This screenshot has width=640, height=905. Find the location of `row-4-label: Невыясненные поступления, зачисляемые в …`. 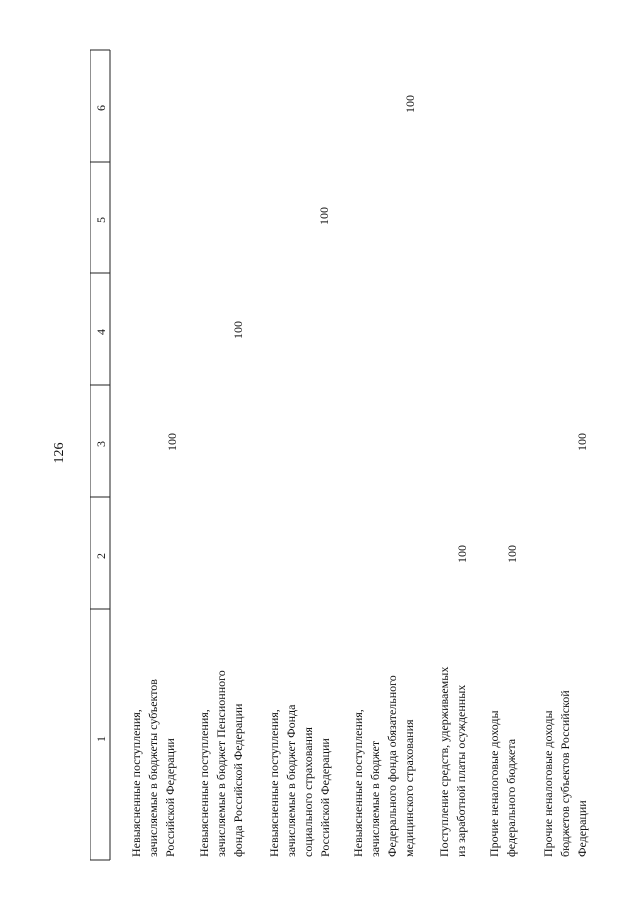

row-4-label: Невыясненные поступления, зачисляемые в … is located at coordinates (383, 766).